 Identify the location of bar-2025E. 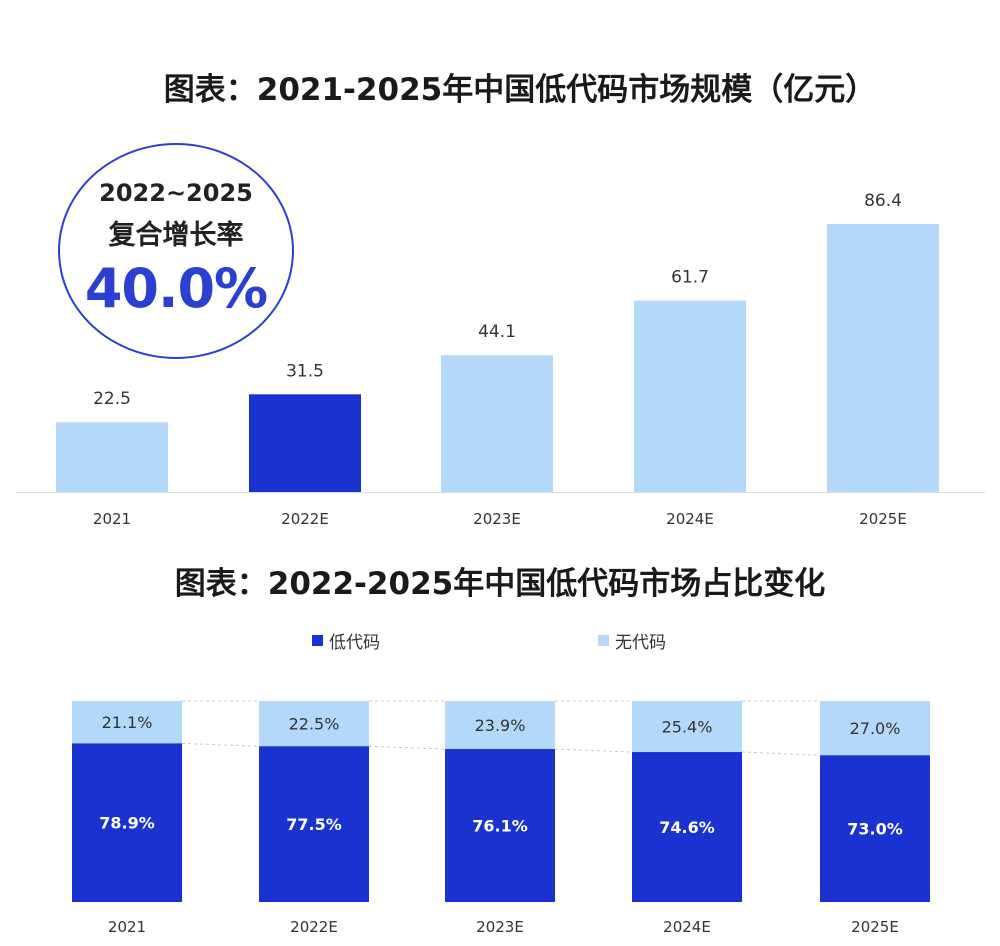
(883, 358).